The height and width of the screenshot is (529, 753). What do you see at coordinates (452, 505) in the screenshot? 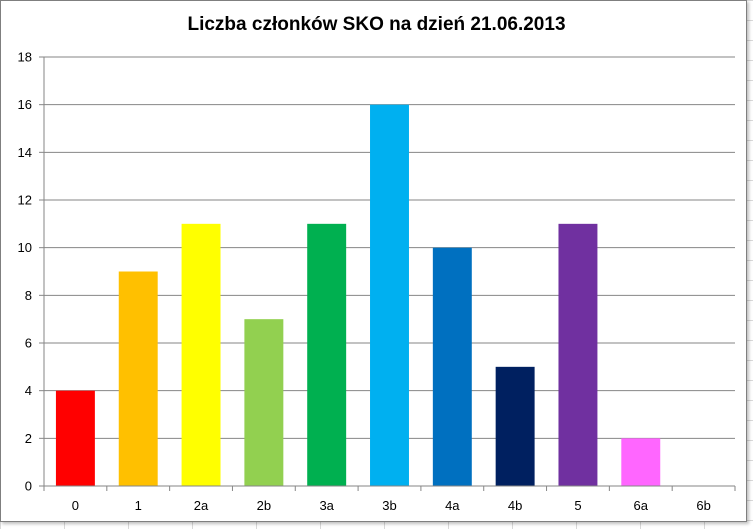
I see `x-tick-label: 4a` at bounding box center [452, 505].